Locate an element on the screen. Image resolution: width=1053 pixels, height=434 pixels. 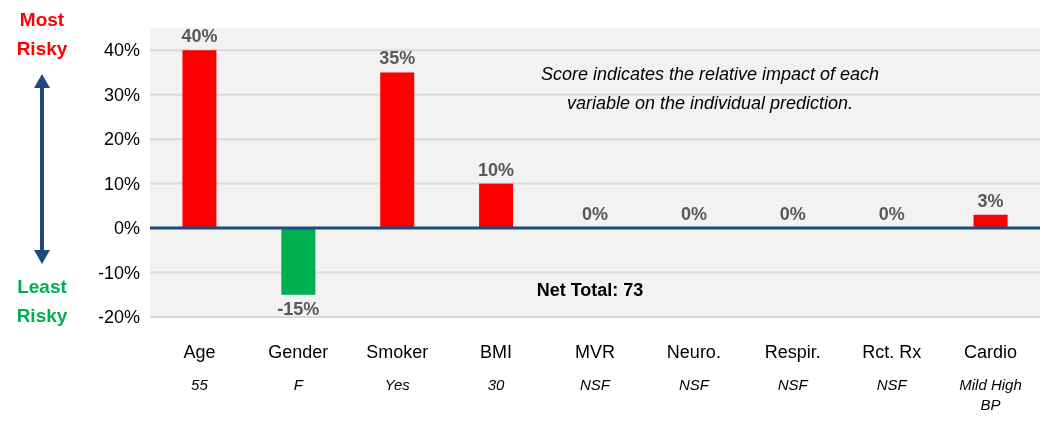
data-label: 40% is located at coordinates (199, 36).